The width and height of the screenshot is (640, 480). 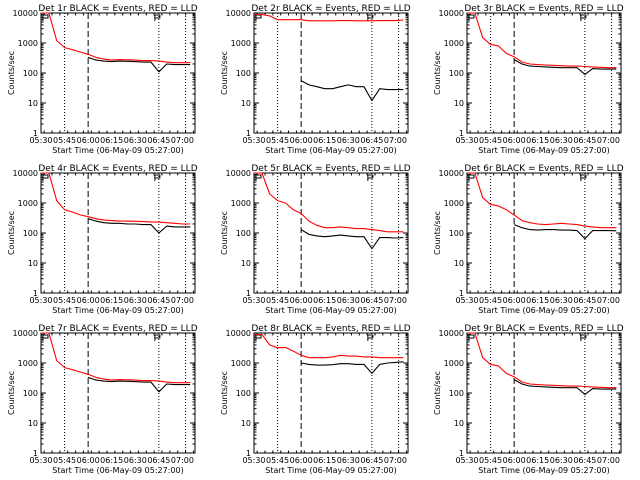 I want to click on panel-title: Det 3r BLACK = Events, RED = LLD, so click(x=543, y=9).